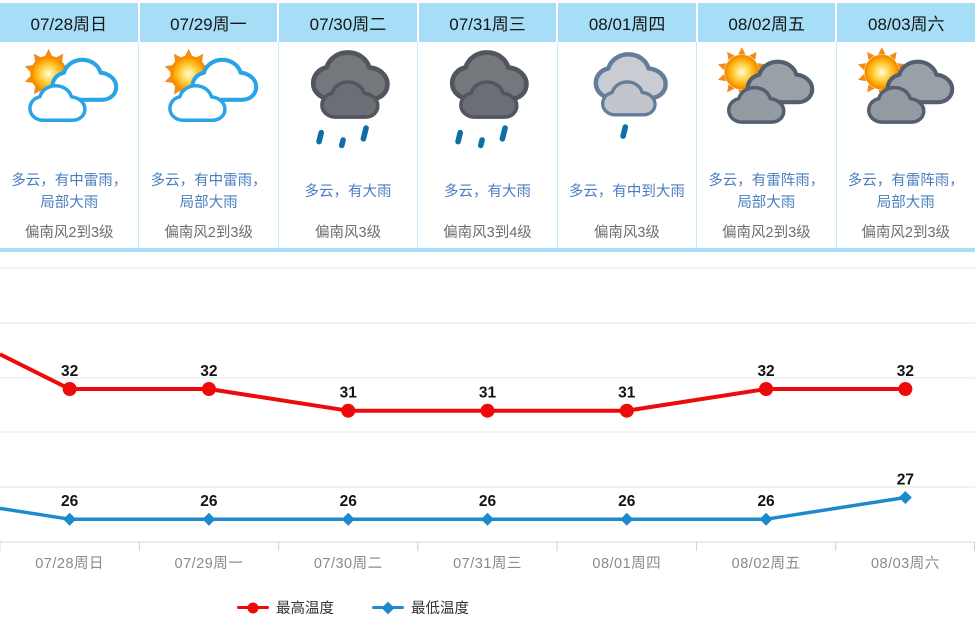 The width and height of the screenshot is (975, 637). What do you see at coordinates (453, 382) in the screenshot?
I see `high-temp-line` at bounding box center [453, 382].